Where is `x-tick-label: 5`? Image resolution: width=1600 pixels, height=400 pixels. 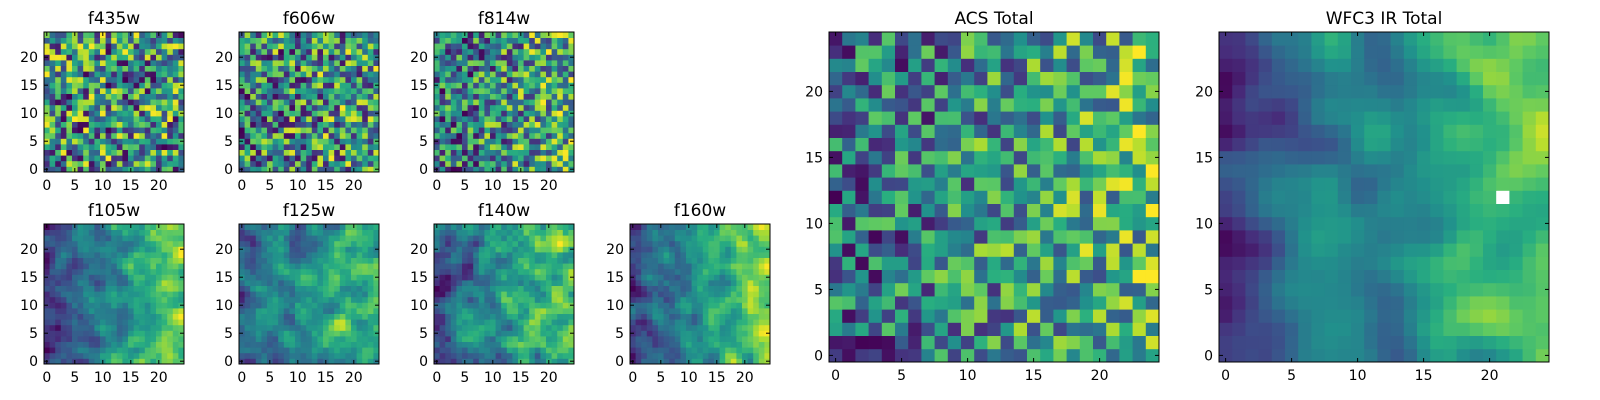 x-tick-label: 5 is located at coordinates (660, 378).